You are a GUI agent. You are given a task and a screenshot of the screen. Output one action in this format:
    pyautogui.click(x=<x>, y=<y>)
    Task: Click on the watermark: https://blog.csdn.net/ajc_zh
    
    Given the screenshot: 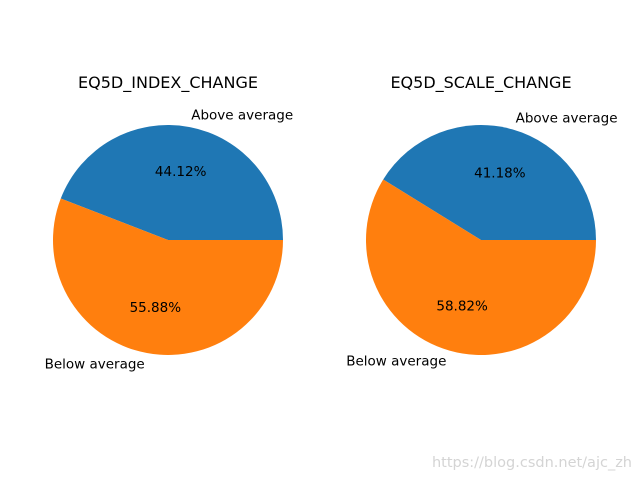 What is the action you would take?
    pyautogui.click(x=532, y=463)
    